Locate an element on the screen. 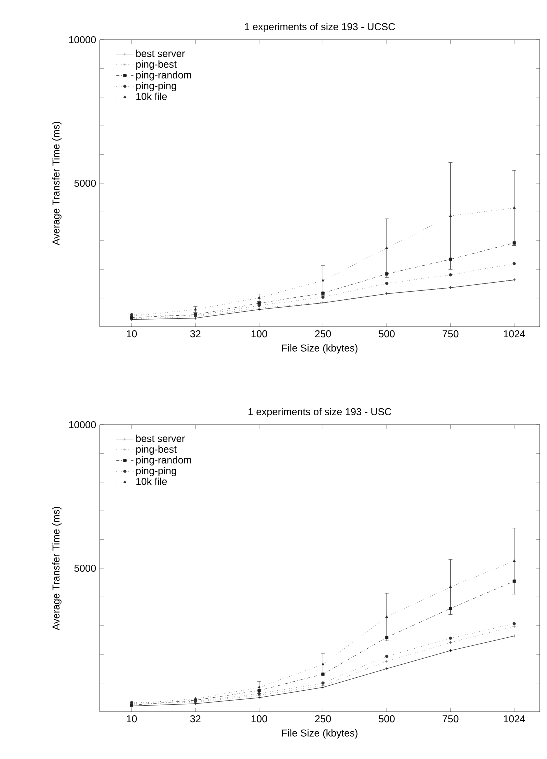 Image resolution: width=547 pixels, height=759 pixels. chart-title: 1 experiments of size 193 - USC is located at coordinates (320, 413).